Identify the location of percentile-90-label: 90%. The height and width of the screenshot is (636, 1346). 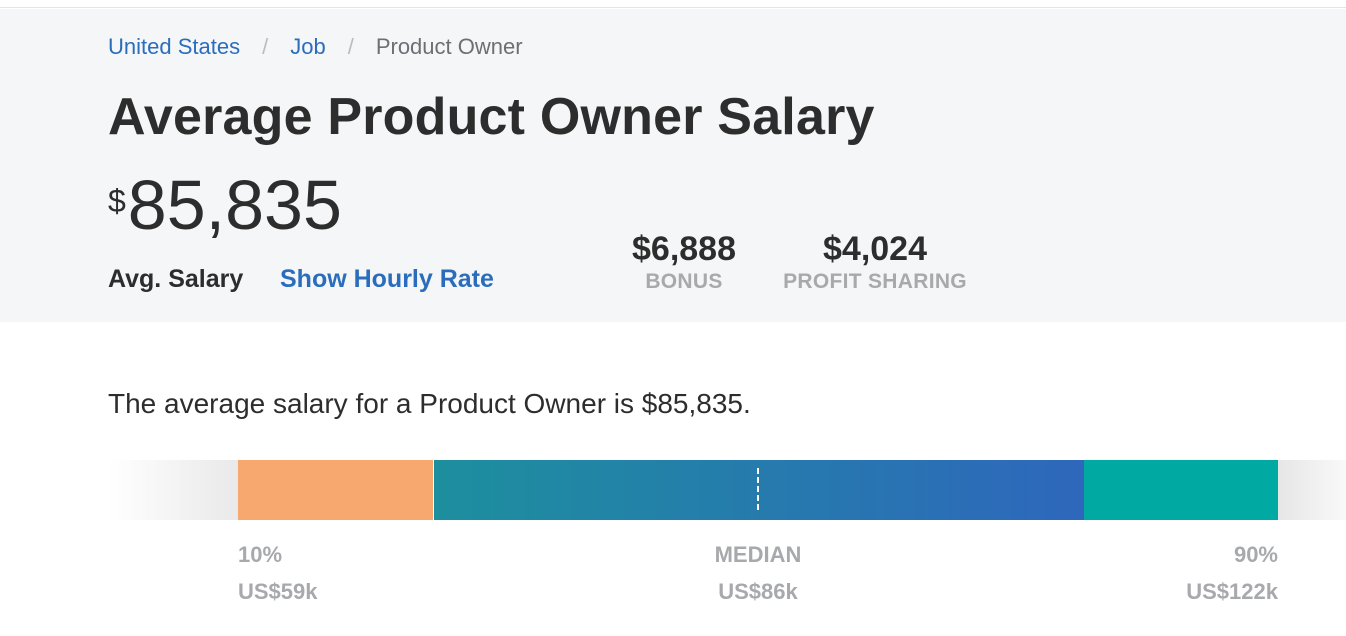
(1255, 554).